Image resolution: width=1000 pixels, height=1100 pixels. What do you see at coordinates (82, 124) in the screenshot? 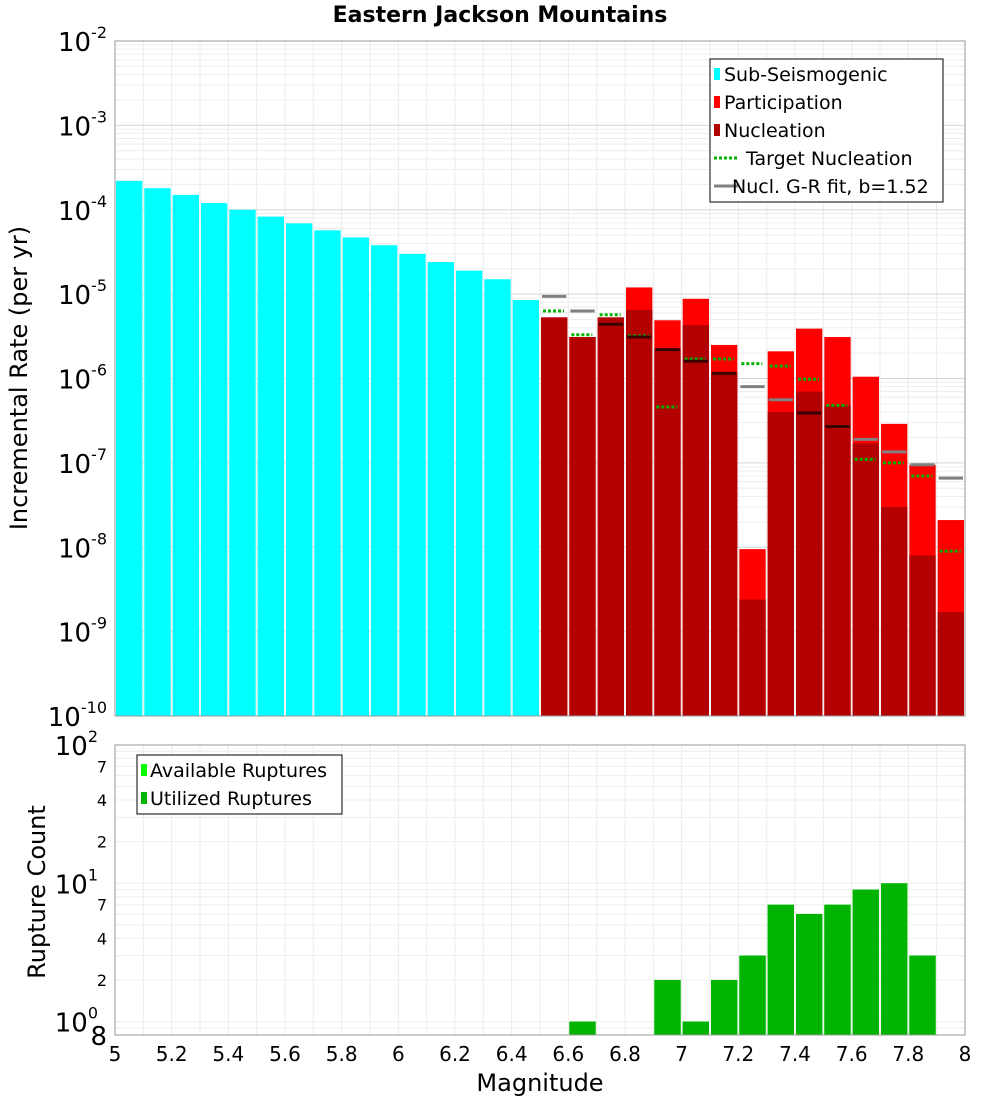
I see `y-tick-label: 10⁻³` at bounding box center [82, 124].